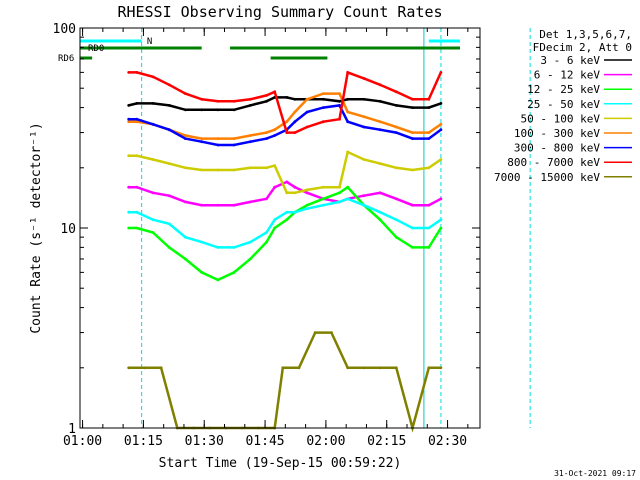 Image resolution: width=640 pixels, height=480 pixels. What do you see at coordinates (82, 441) in the screenshot?
I see `x-tick-label-0: 01:00` at bounding box center [82, 441].